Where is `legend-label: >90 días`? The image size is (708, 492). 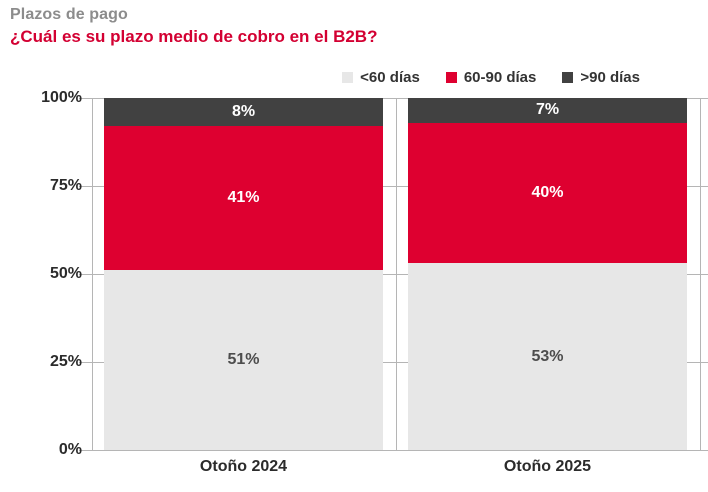 legend-label: >90 días is located at coordinates (610, 77).